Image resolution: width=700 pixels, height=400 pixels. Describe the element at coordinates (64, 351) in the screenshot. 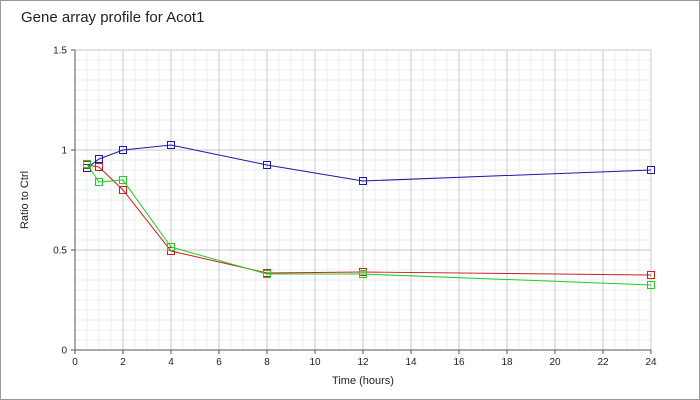

I see `y-tick-label: 0` at that location.